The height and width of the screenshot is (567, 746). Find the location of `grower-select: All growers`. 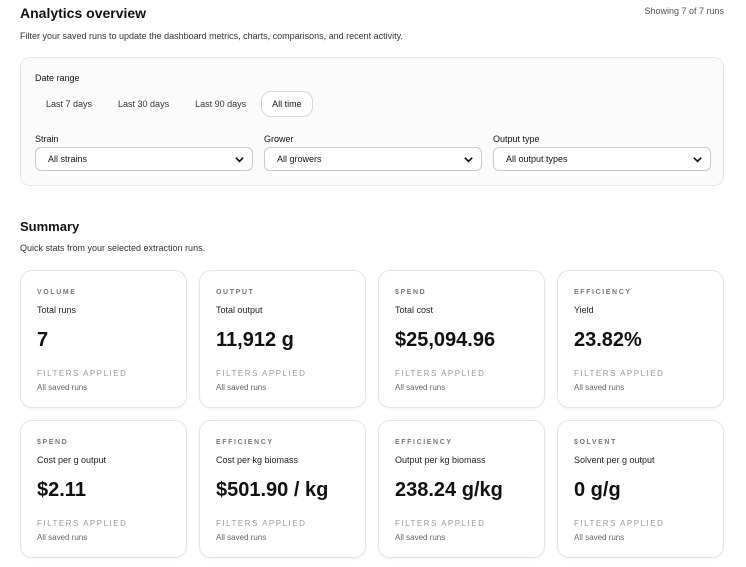

grower-select: All growers is located at coordinates (373, 159).